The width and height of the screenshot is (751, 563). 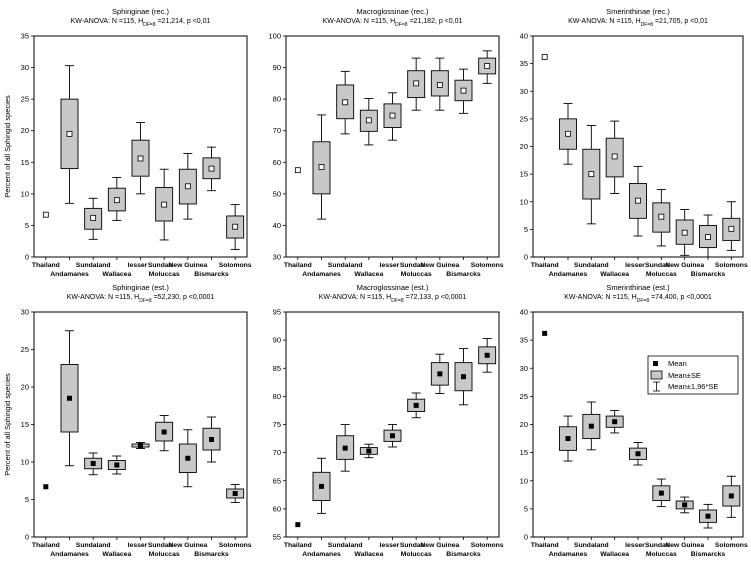 I want to click on panel-title: Smerinthinae (est.), so click(x=638, y=287).